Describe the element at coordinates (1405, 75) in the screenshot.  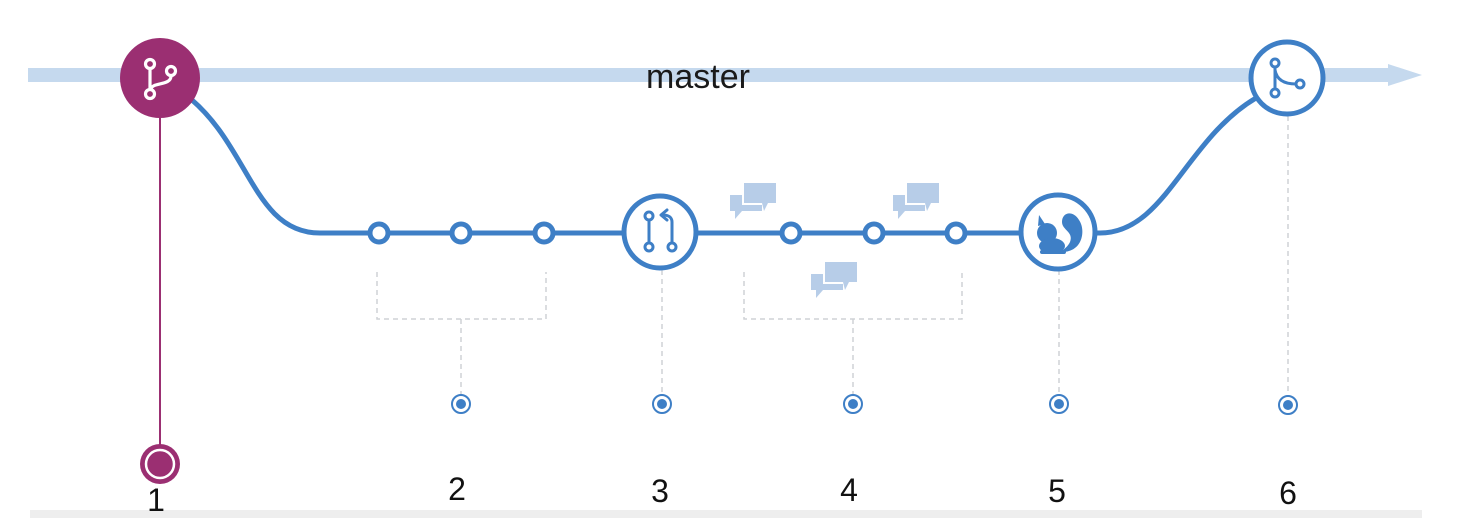
I see `master-arrowhead` at that location.